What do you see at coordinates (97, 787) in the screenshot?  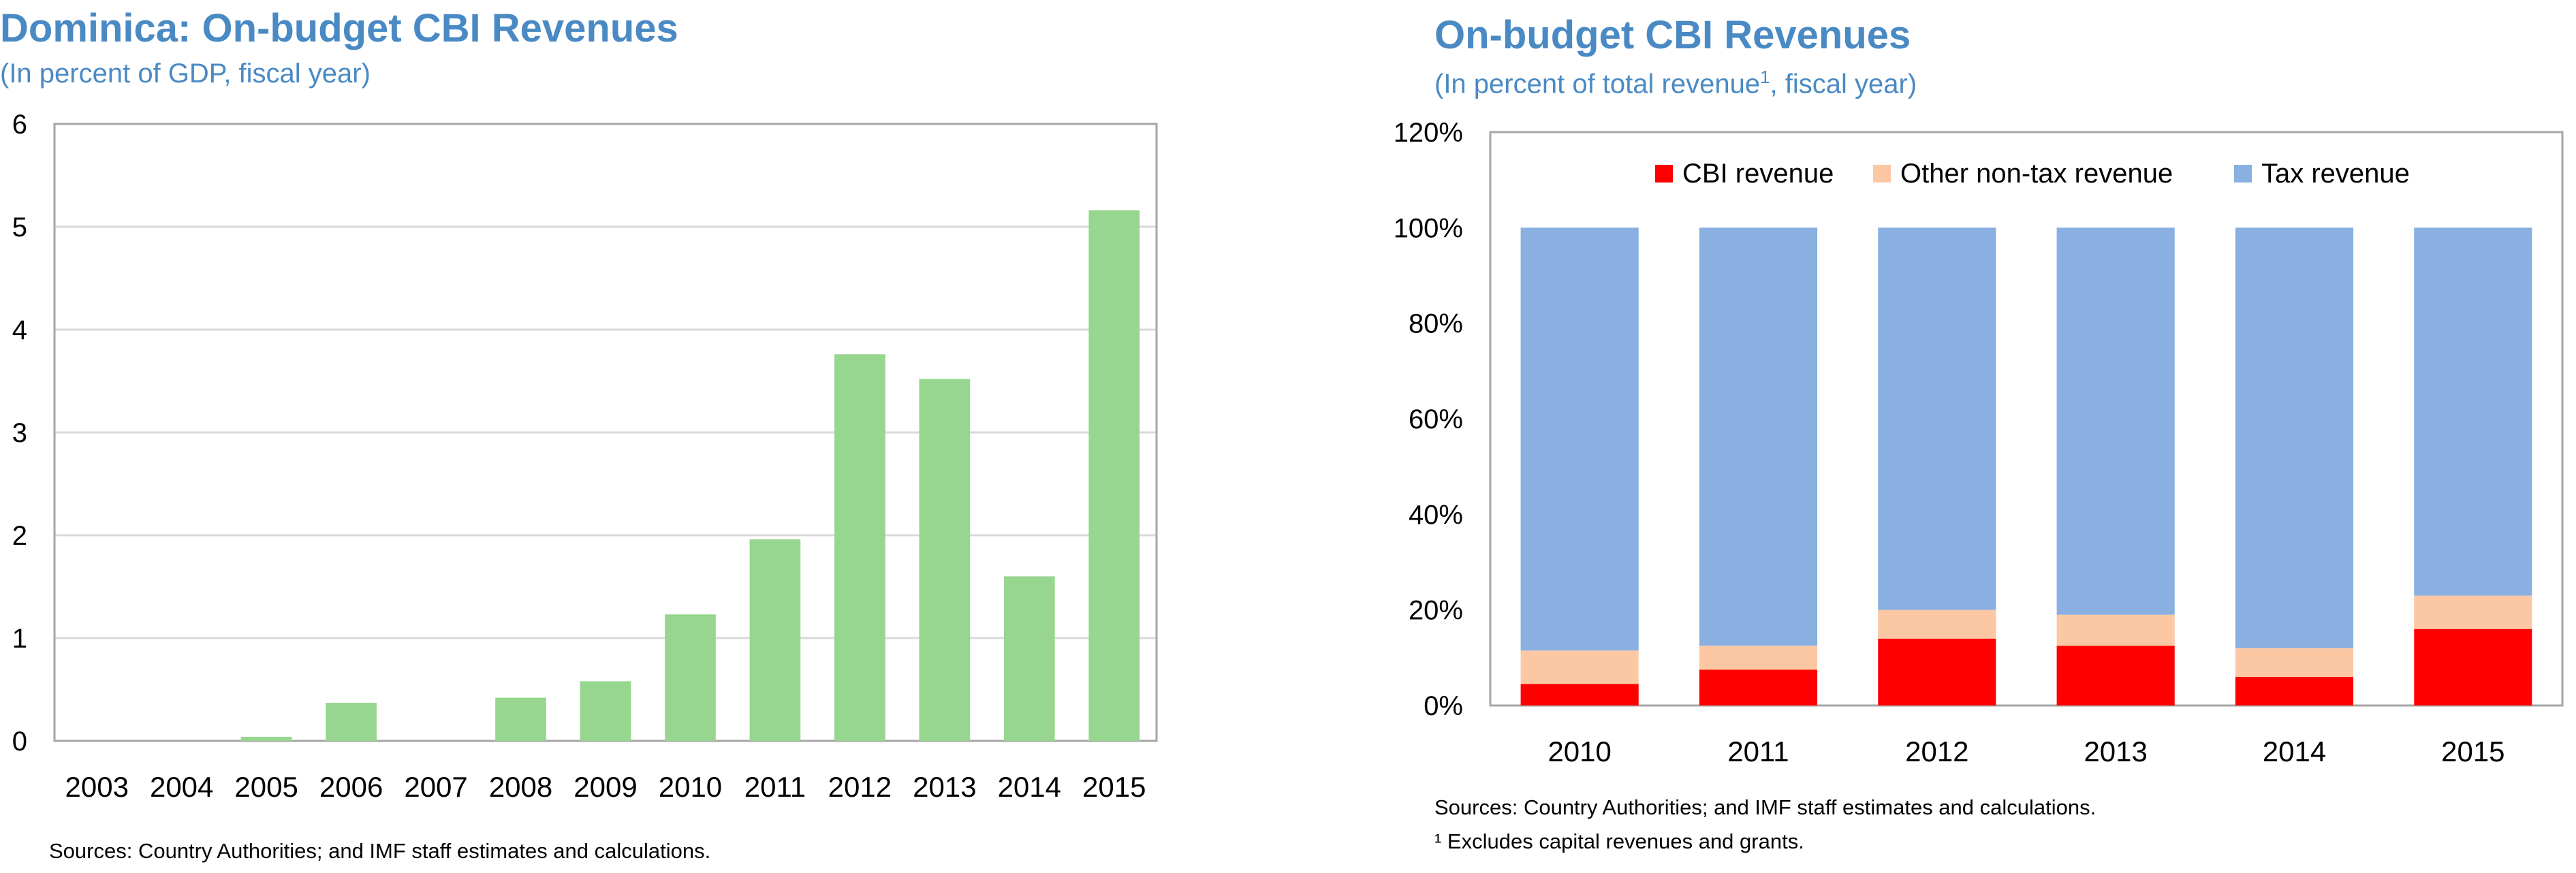 I see `left-x-tick-label: 2003` at bounding box center [97, 787].